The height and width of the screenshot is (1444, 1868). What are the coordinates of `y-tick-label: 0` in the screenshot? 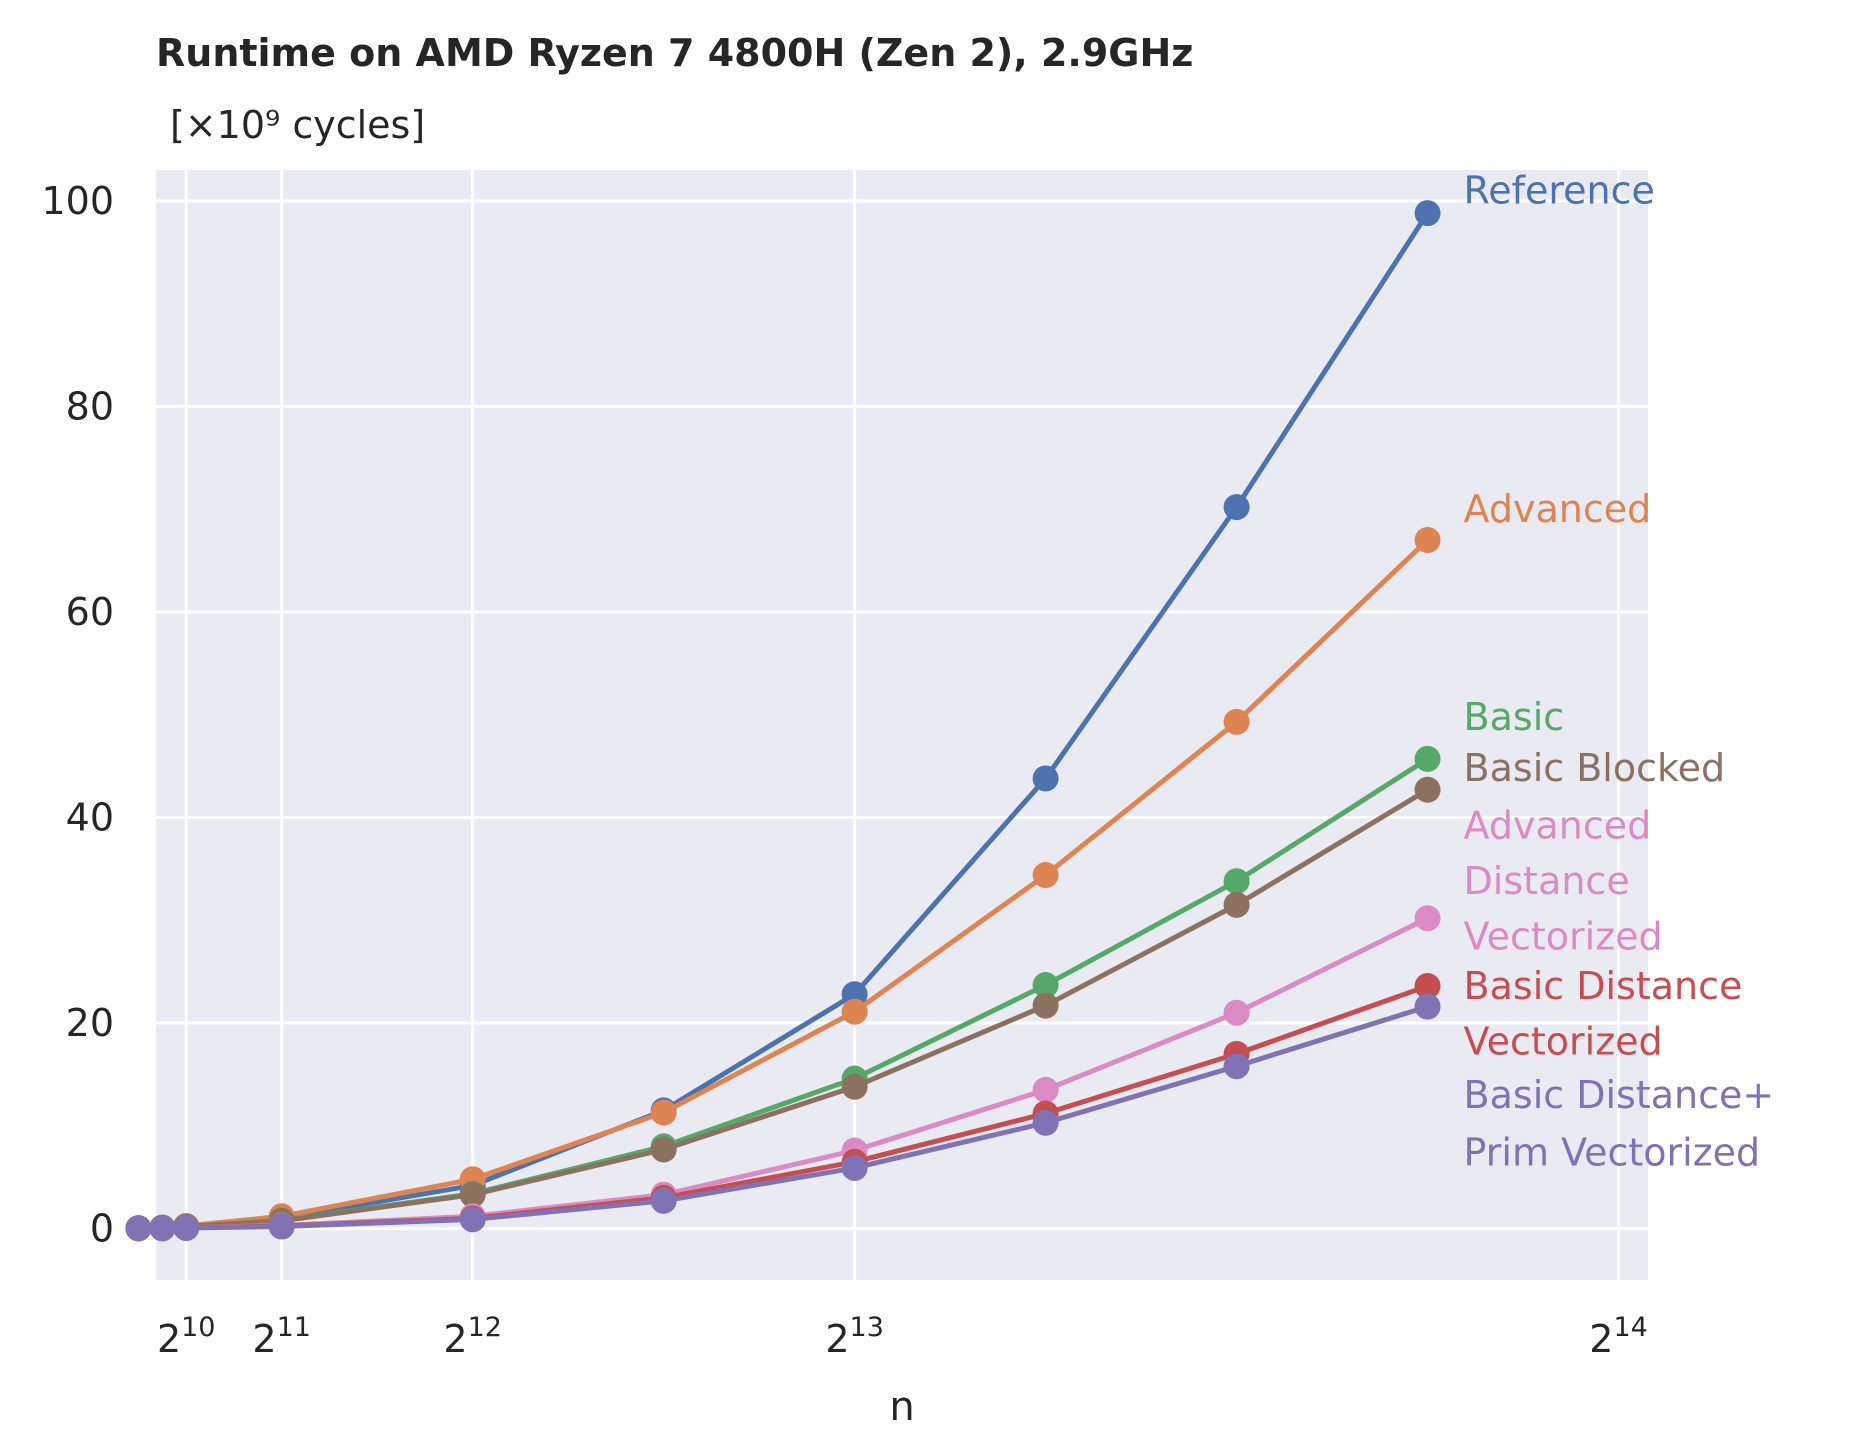 It's located at (102, 1229).